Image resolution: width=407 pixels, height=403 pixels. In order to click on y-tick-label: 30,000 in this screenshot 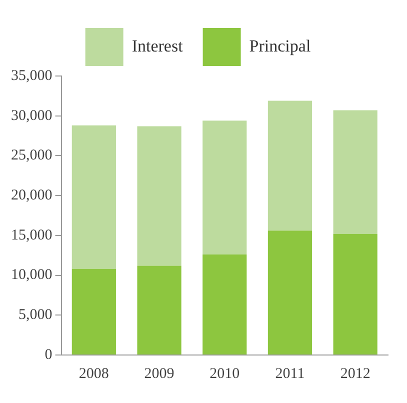, I will do `click(31, 116)`.